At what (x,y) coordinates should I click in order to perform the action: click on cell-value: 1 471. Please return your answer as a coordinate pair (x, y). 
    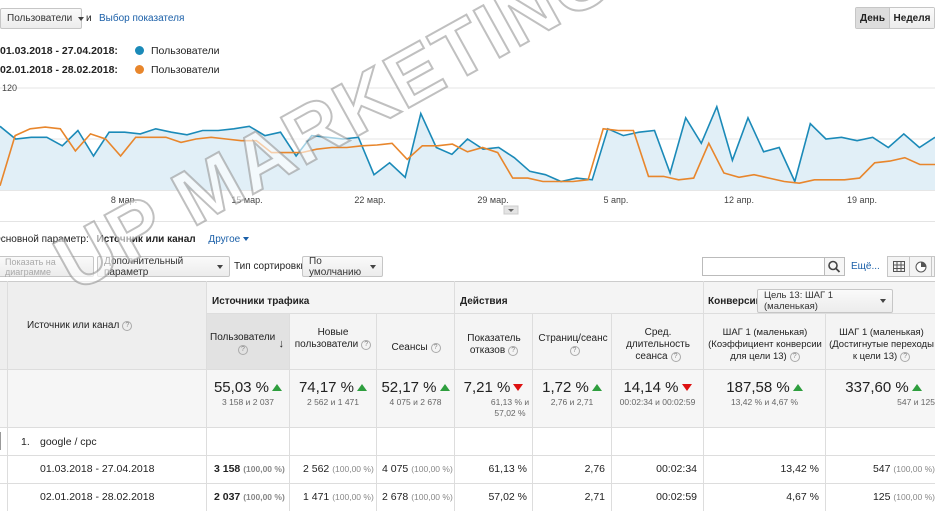
    Looking at the image, I should click on (316, 497).